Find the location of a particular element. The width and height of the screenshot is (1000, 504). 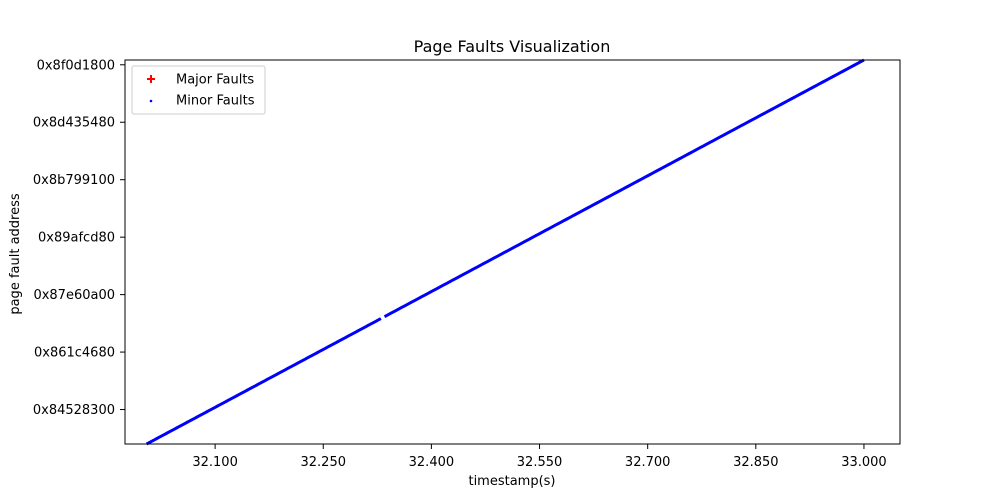

y-tick-label: 0x861c4680 is located at coordinates (74, 353).